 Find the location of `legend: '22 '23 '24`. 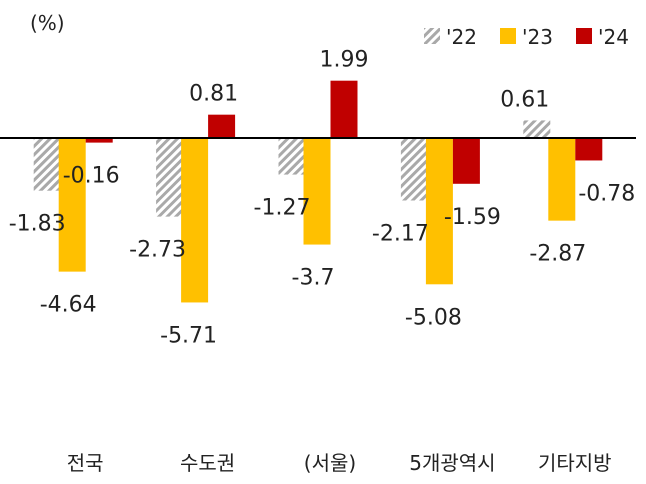

legend: '22 '23 '24 is located at coordinates (526, 37).